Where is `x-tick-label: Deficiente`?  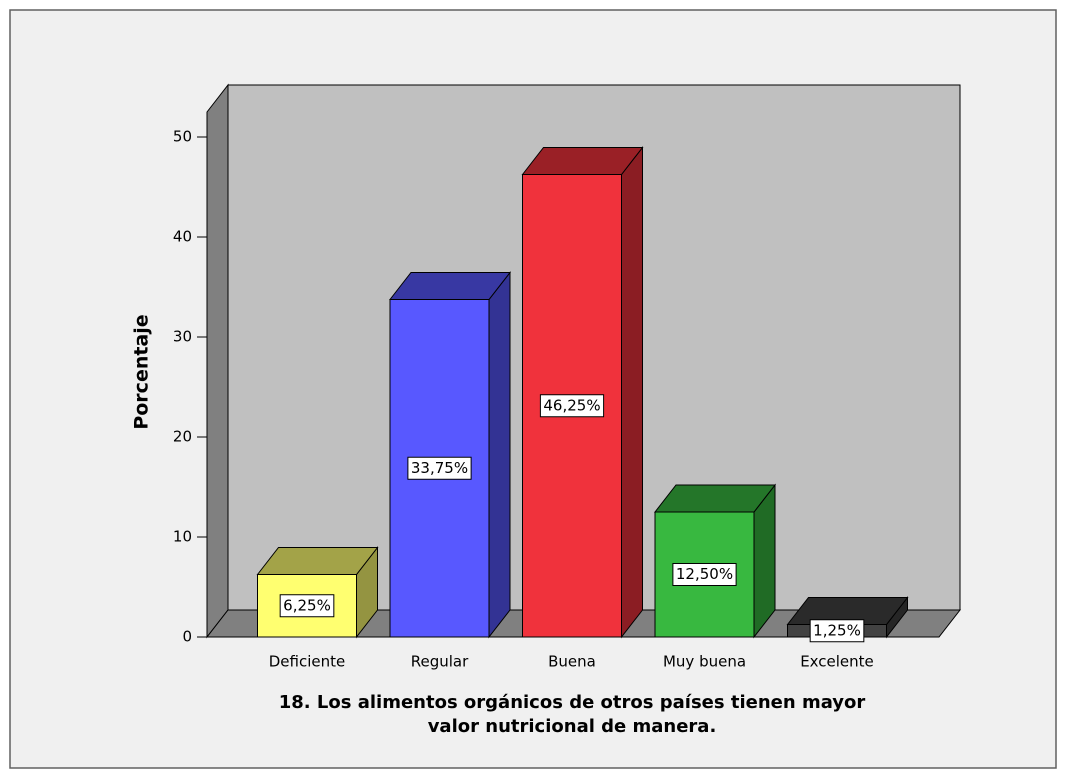
x-tick-label: Deficiente is located at coordinates (307, 662).